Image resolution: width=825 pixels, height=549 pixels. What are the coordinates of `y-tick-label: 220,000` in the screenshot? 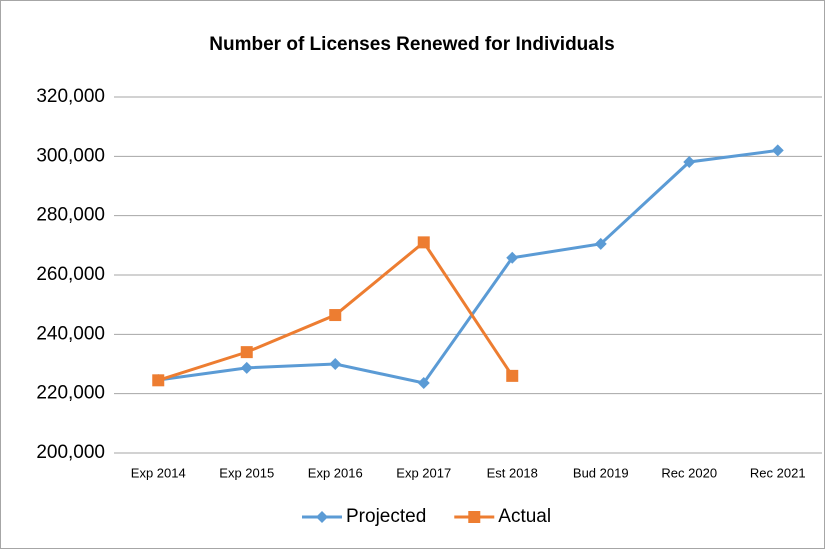 It's located at (70, 393).